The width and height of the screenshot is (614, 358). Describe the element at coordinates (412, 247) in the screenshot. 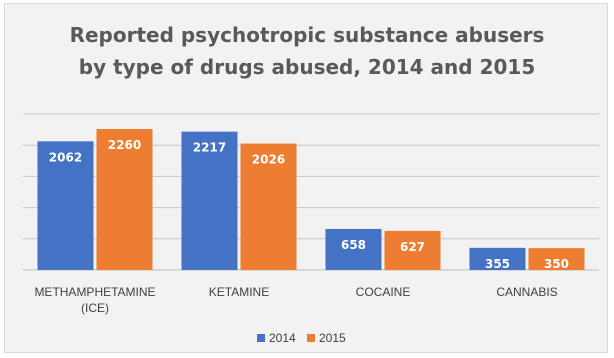

I see `data-label-2015-2: 627` at that location.